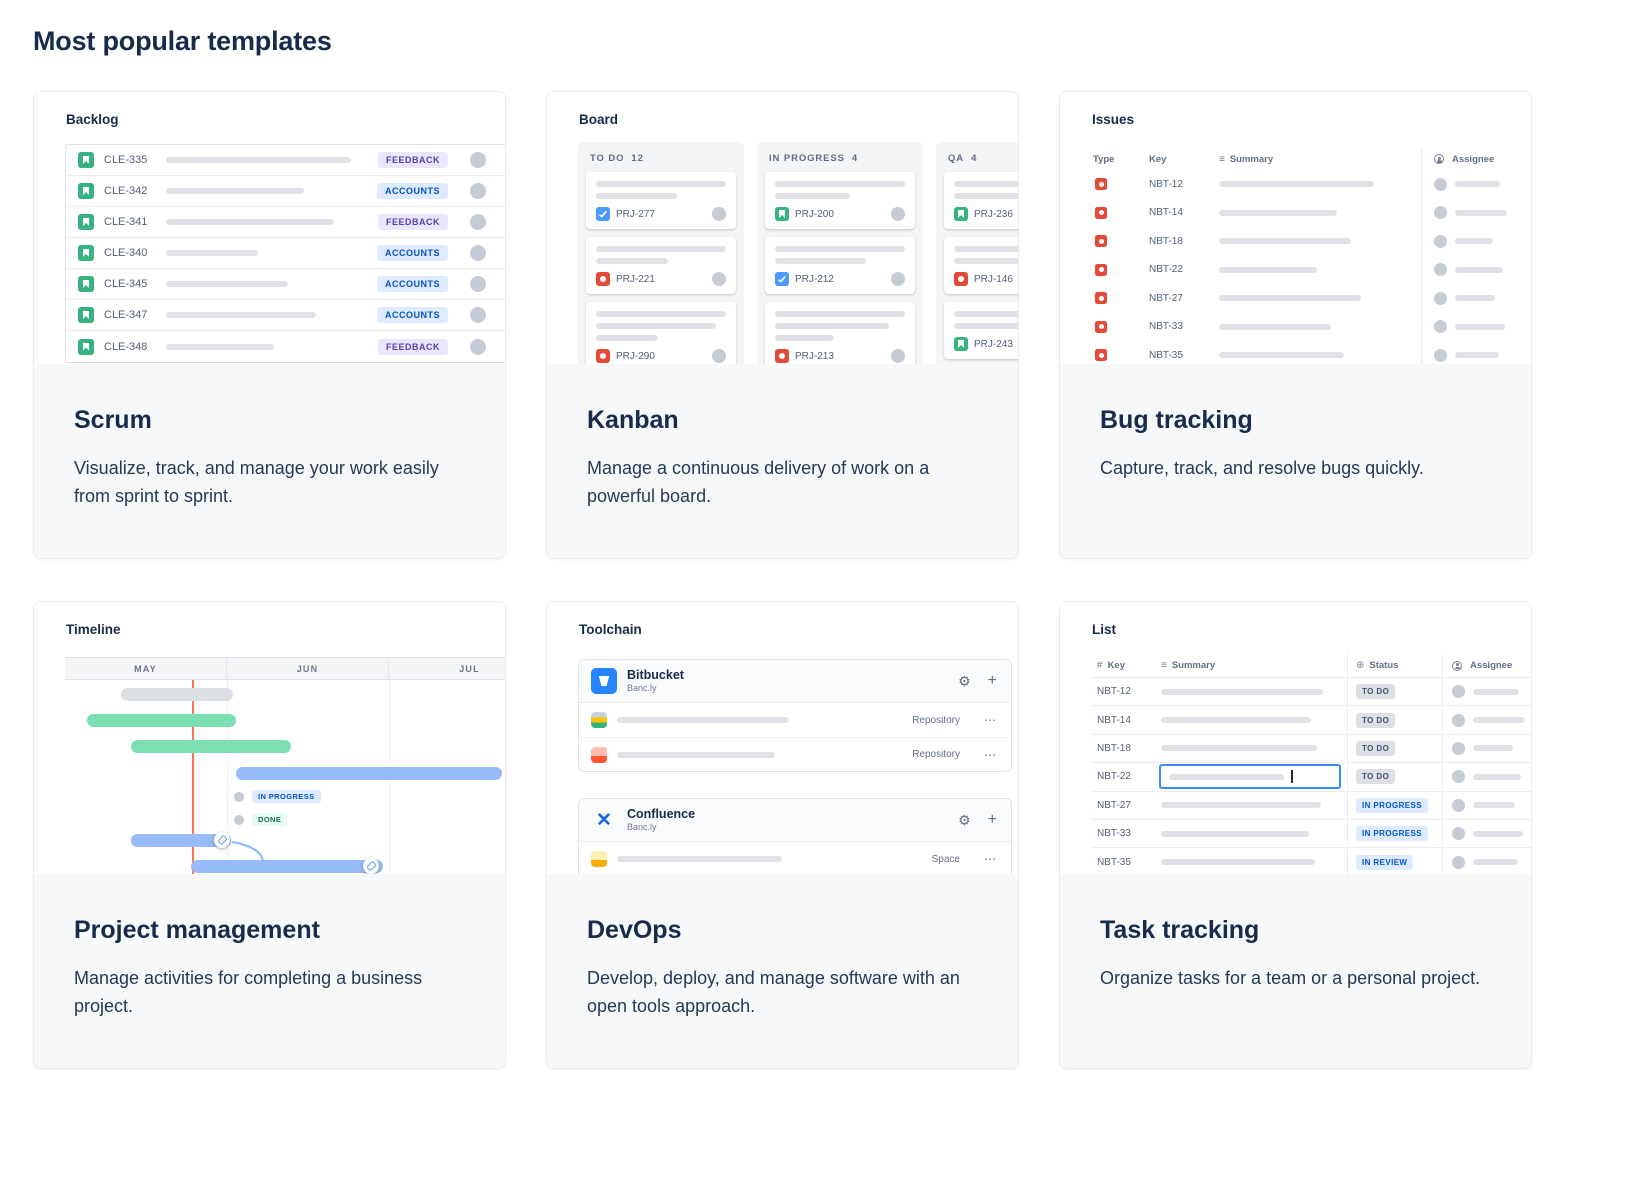 The height and width of the screenshot is (1178, 1630). I want to click on board-card: PRJ-277, so click(661, 200).